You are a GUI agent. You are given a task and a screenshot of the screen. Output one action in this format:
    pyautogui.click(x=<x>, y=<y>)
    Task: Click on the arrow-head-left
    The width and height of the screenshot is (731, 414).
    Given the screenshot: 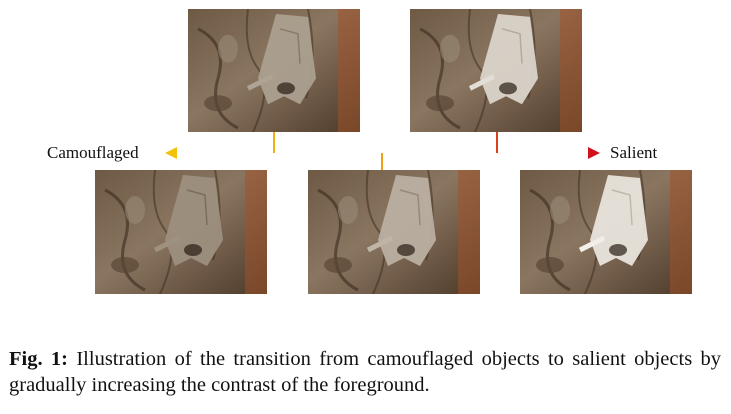 What is the action you would take?
    pyautogui.click(x=171, y=153)
    